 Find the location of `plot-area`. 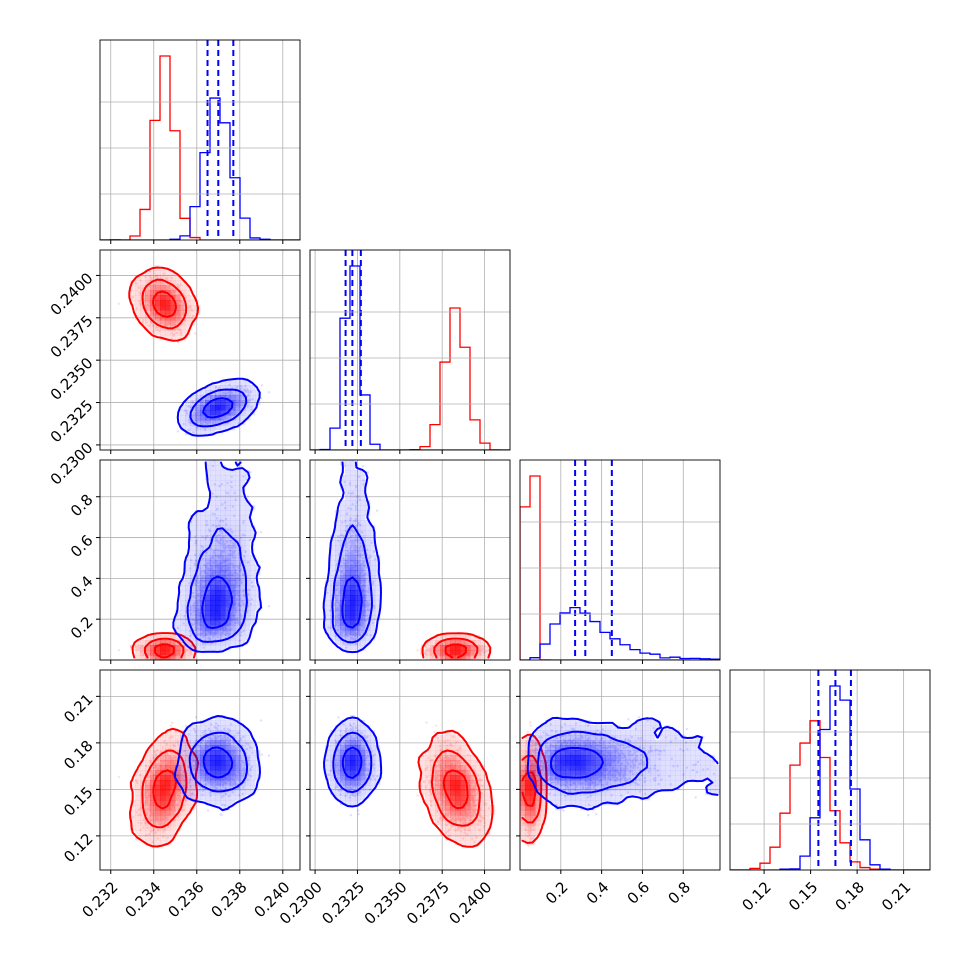

plot-area is located at coordinates (200, 140).